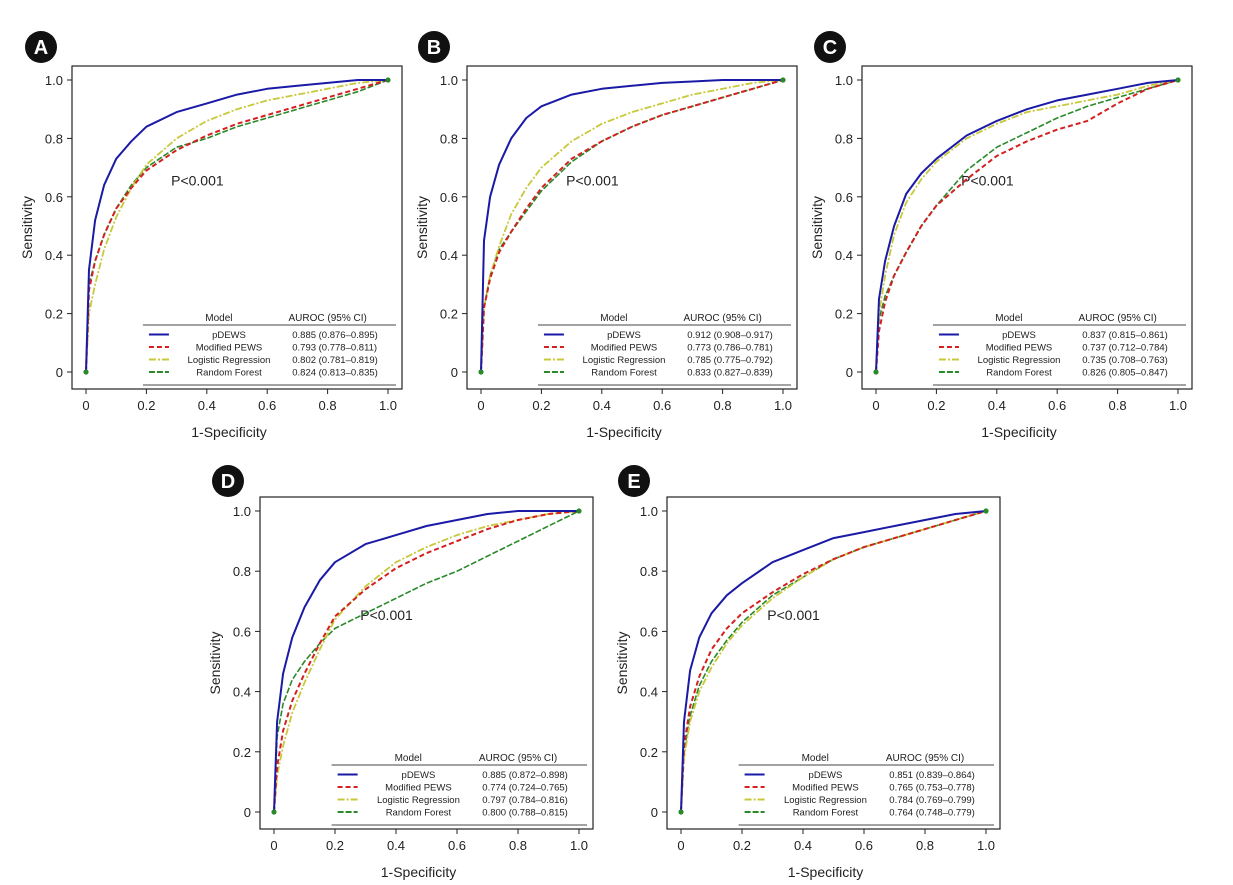 Image resolution: width=1233 pixels, height=885 pixels. I want to click on legend-auroc-value: 0.764 (0.748–0.779), so click(932, 813).